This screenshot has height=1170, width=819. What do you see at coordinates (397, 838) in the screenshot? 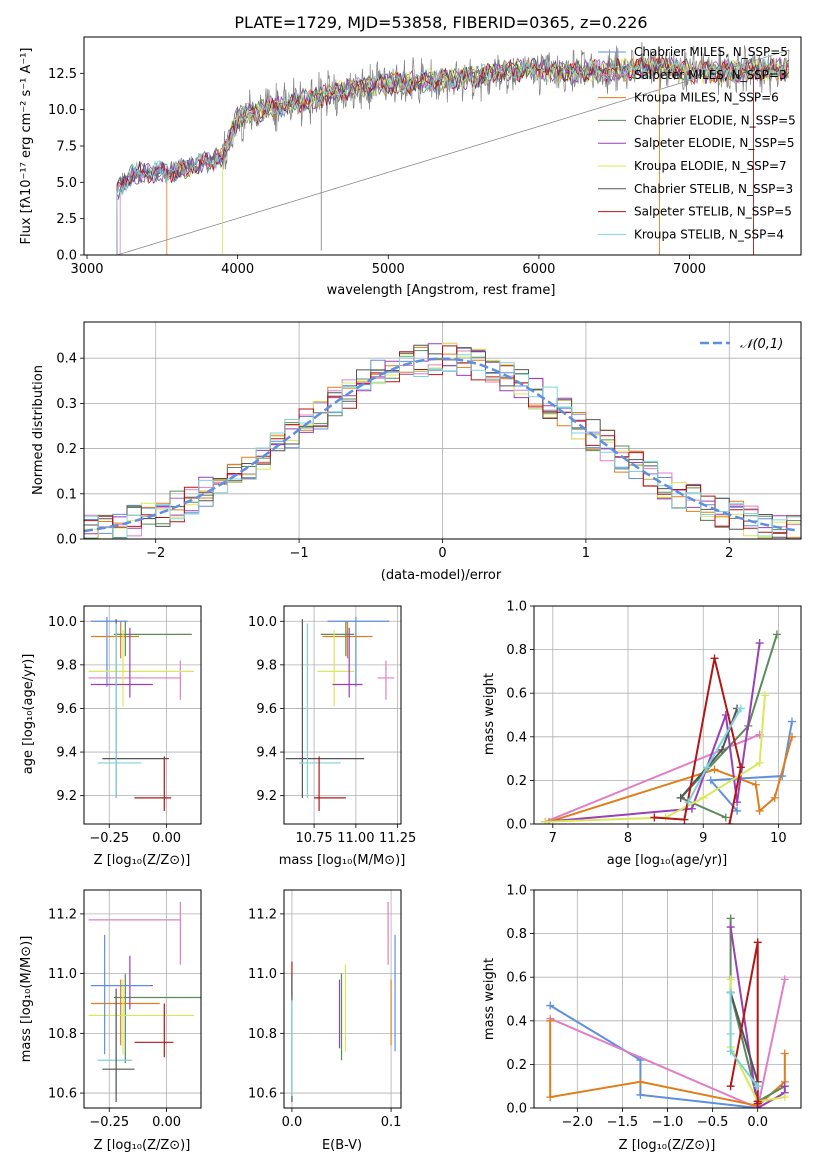
I see `age_mass-xtick-label: 11.25` at bounding box center [397, 838].